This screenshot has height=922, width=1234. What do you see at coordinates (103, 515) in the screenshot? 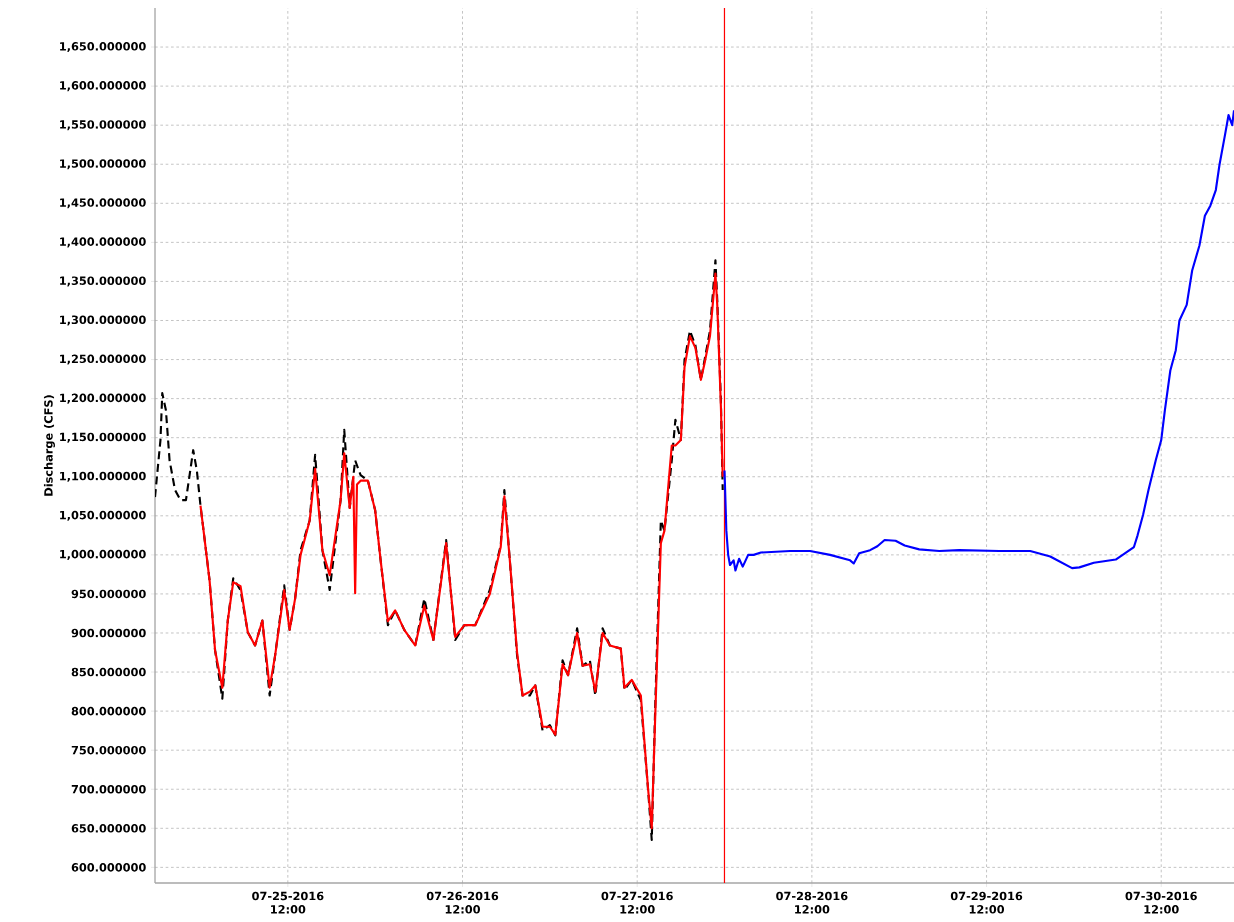
I see `y-tick-label: 1,050.000000` at bounding box center [103, 515].